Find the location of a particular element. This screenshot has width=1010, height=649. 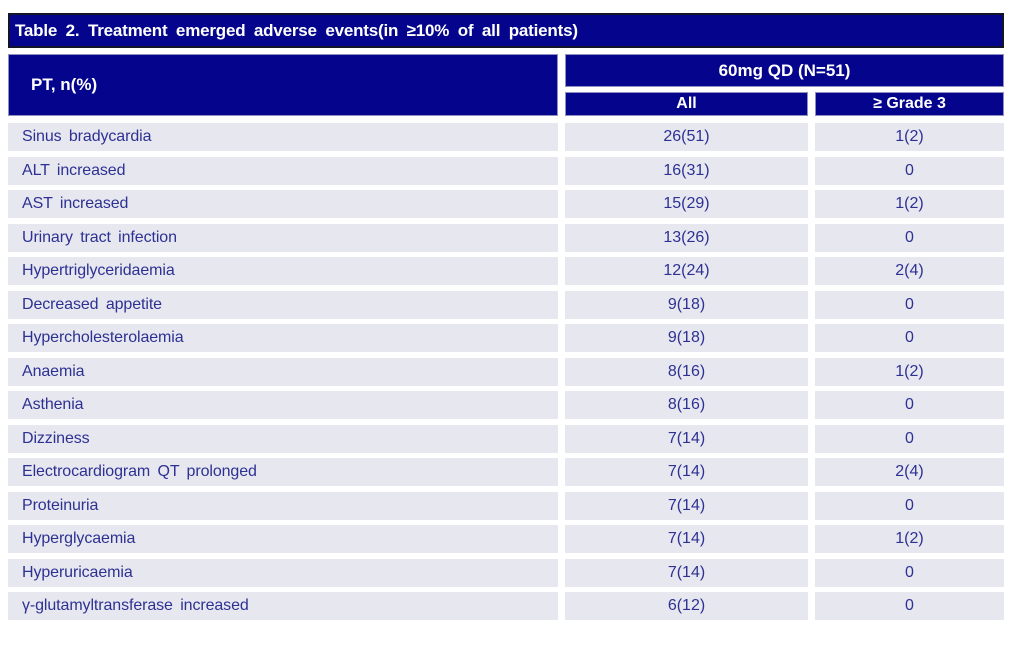

all-cell: 16(31) is located at coordinates (686, 170).